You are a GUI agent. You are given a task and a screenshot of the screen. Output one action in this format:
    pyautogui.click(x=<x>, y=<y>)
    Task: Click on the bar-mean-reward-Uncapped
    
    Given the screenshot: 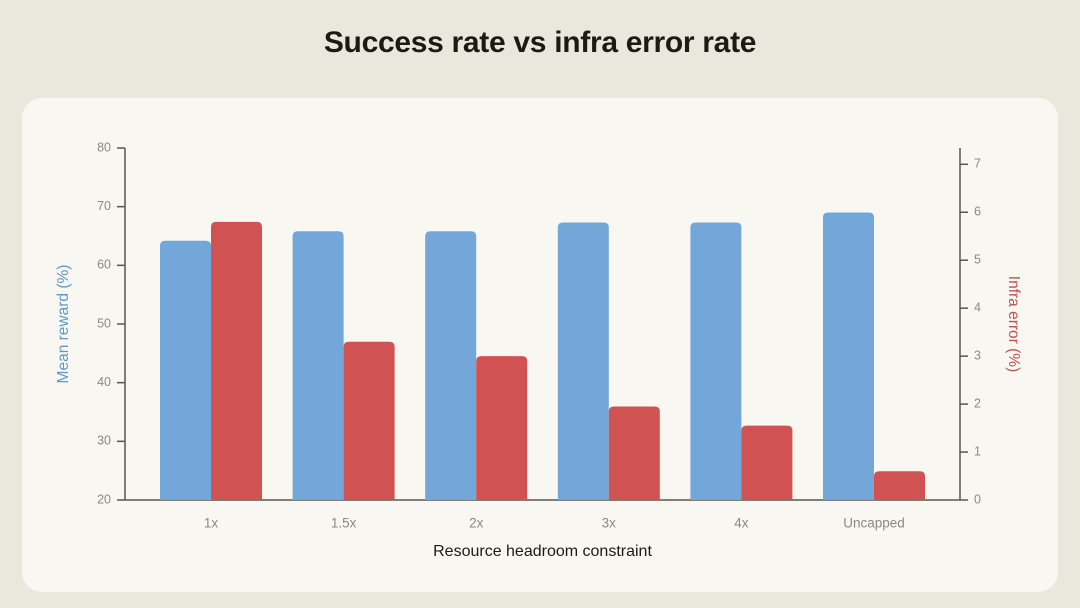 What is the action you would take?
    pyautogui.click(x=848, y=356)
    